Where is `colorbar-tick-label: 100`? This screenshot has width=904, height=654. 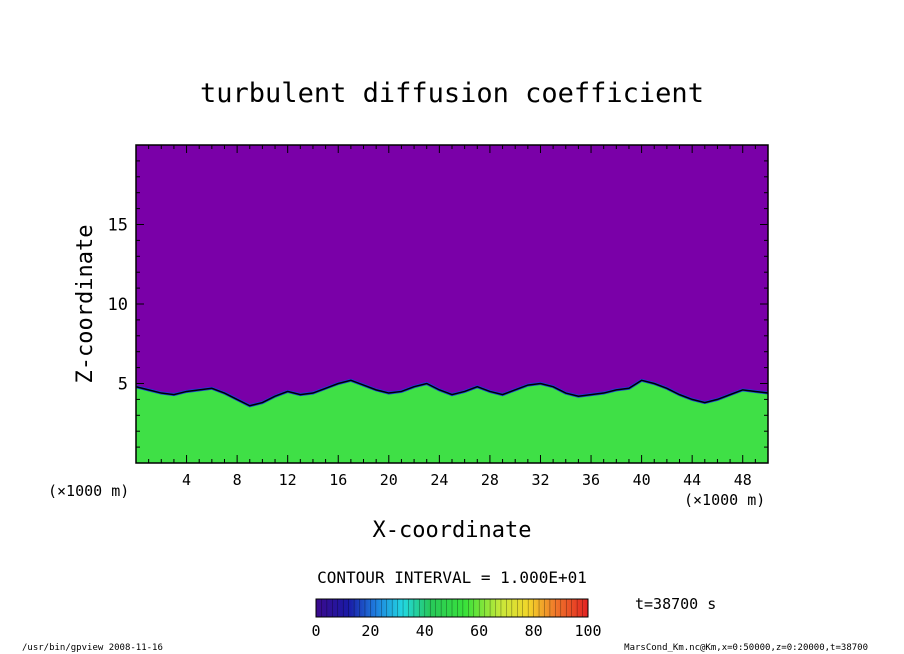
colorbar-tick-label: 100 is located at coordinates (587, 631).